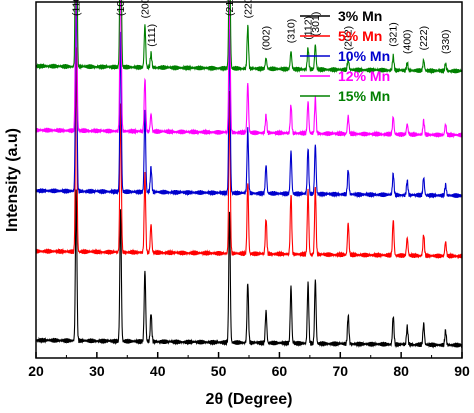 Image resolution: width=474 pixels, height=413 pixels. Describe the element at coordinates (267, 38) in the screenshot. I see `peak-label: (002)` at that location.